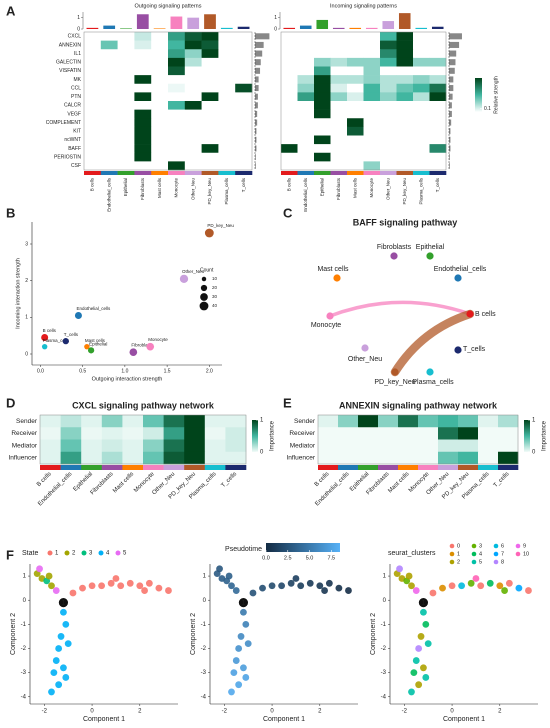 This screenshot has width=550, height=728. What do you see at coordinates (142, 345) in the screenshot?
I see `point-label: Fibroblasts` at bounding box center [142, 345].